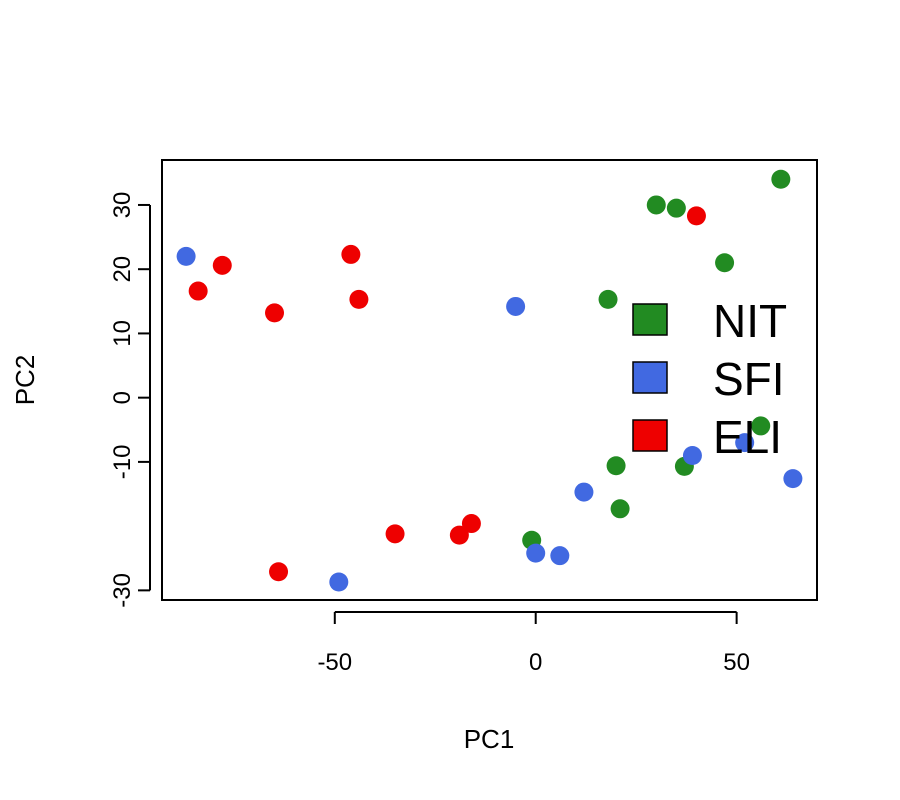 Image resolution: width=900 pixels, height=800 pixels. What do you see at coordinates (122, 333) in the screenshot?
I see `y-tick-label: 10` at bounding box center [122, 333].